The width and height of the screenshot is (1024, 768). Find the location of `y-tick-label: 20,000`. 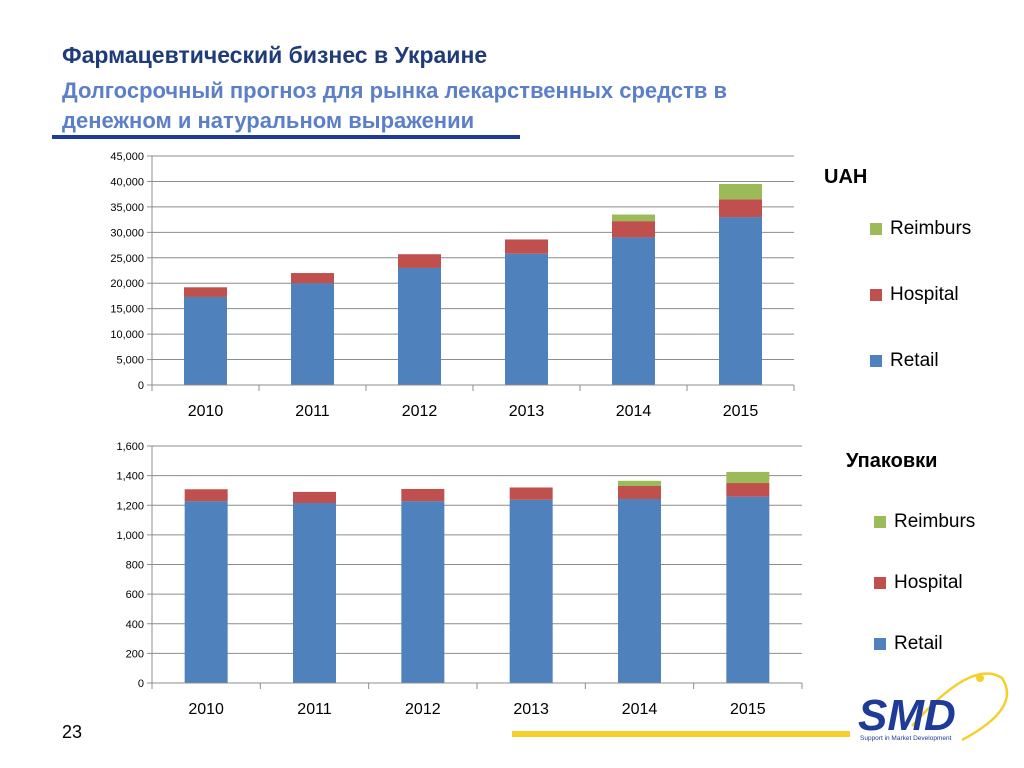

y-tick-label: 20,000 is located at coordinates (127, 284).